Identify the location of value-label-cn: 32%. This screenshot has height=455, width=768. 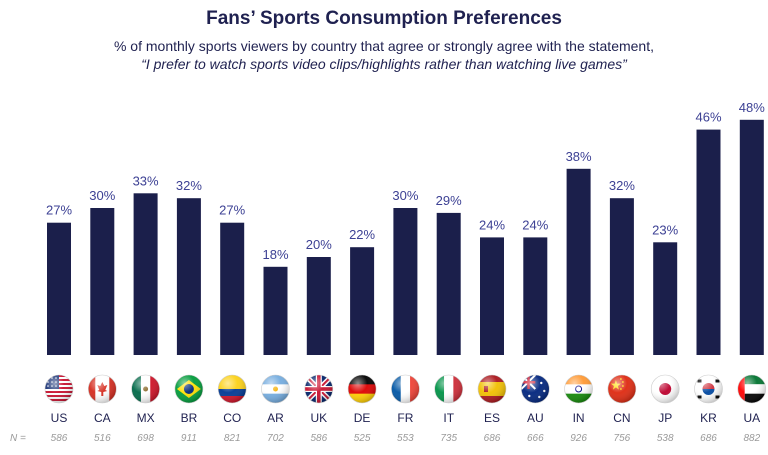
(622, 185).